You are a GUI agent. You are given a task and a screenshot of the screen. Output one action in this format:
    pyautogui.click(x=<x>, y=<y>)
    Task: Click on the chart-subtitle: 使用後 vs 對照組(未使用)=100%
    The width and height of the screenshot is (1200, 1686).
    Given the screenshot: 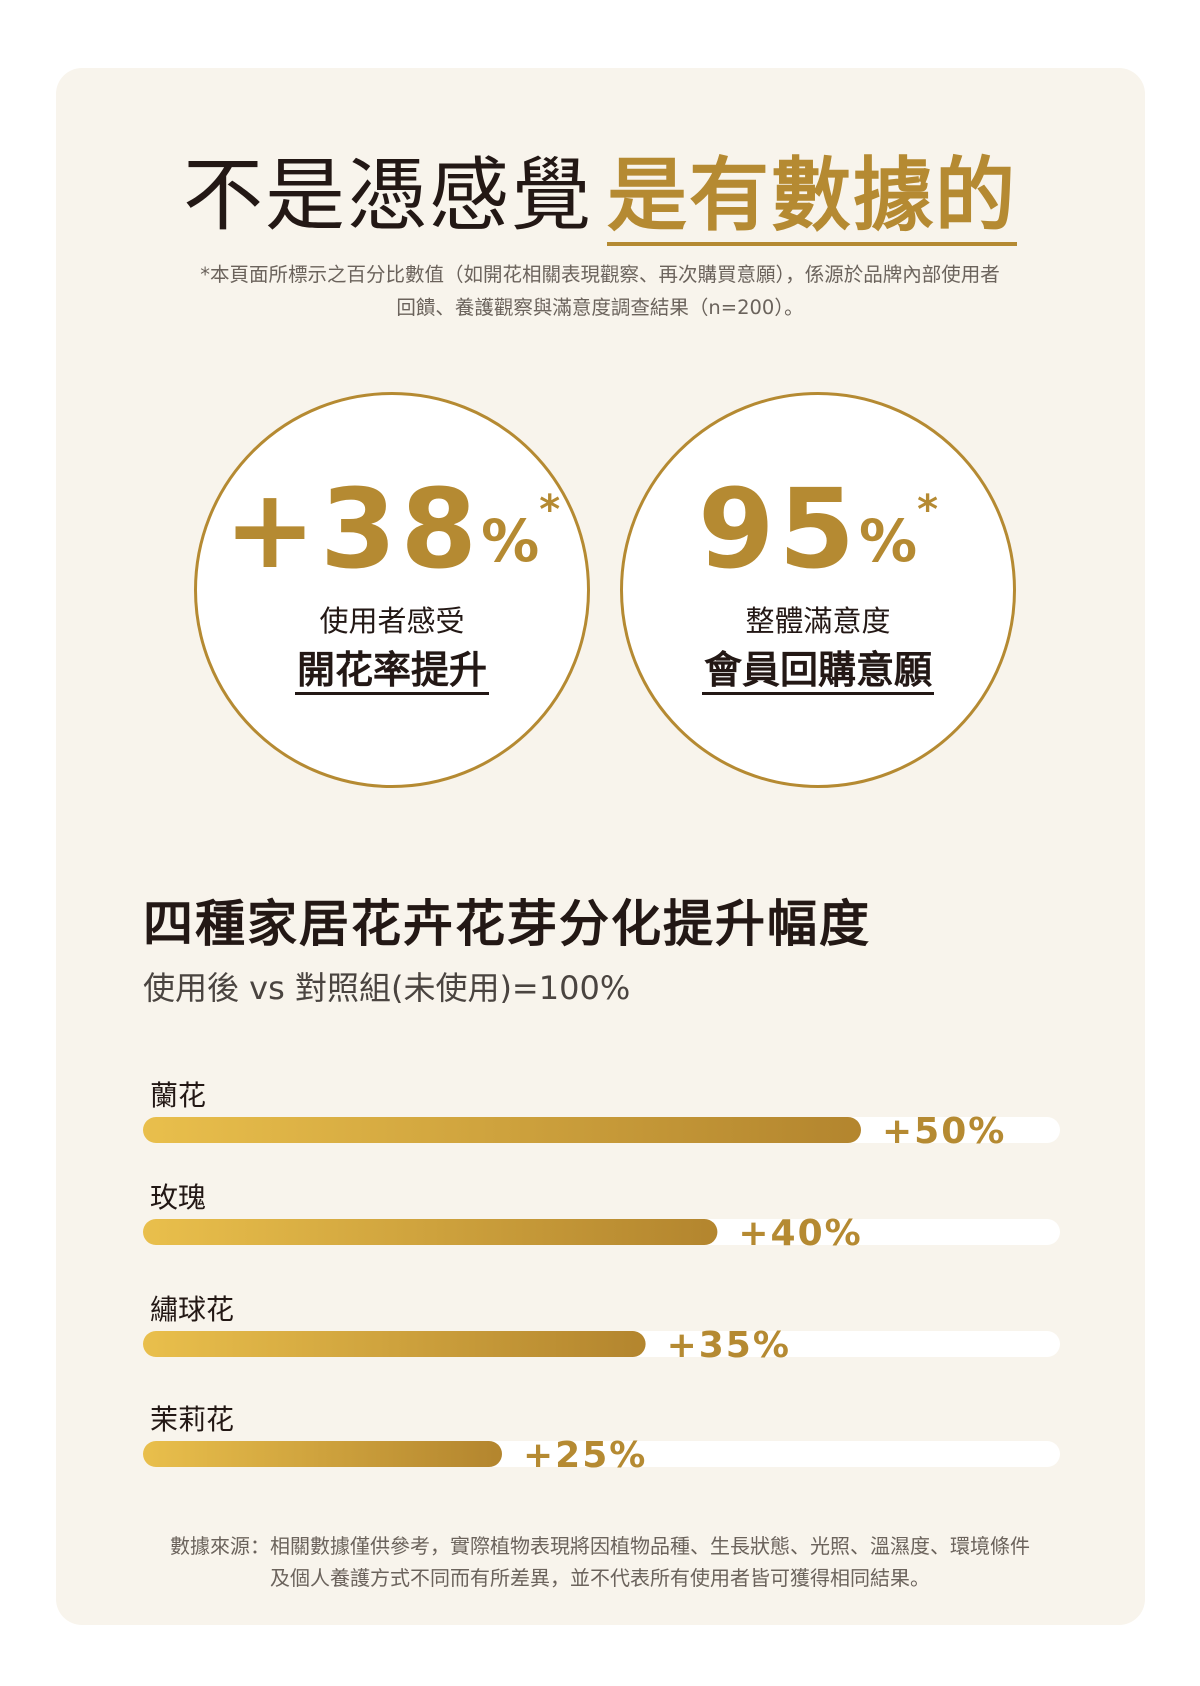 What is the action you would take?
    pyautogui.click(x=387, y=988)
    